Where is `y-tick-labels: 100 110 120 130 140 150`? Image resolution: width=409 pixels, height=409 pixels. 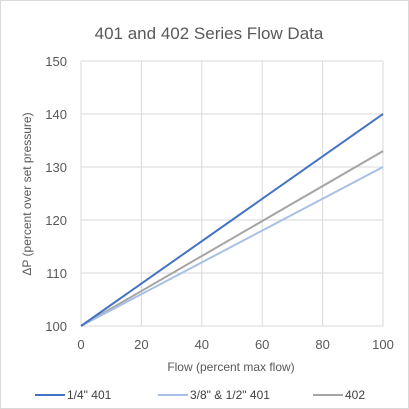 y-tick-labels: 100 110 120 130 140 150 is located at coordinates (56, 194).